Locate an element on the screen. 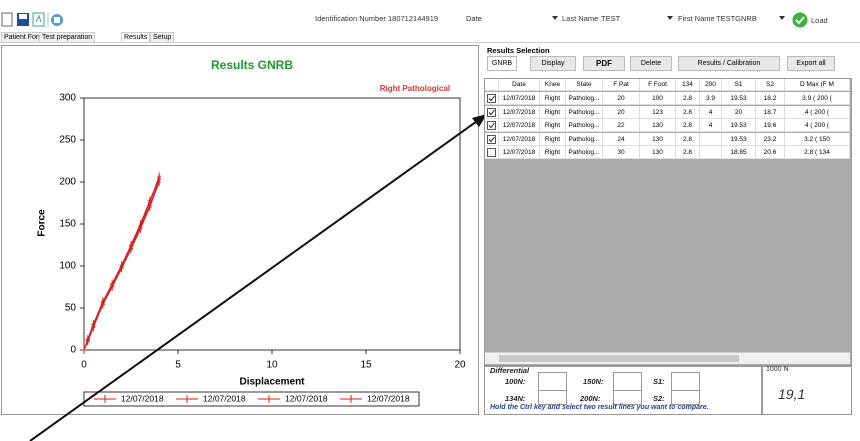 The width and height of the screenshot is (860, 441). table-cell: 3.9 is located at coordinates (711, 98).